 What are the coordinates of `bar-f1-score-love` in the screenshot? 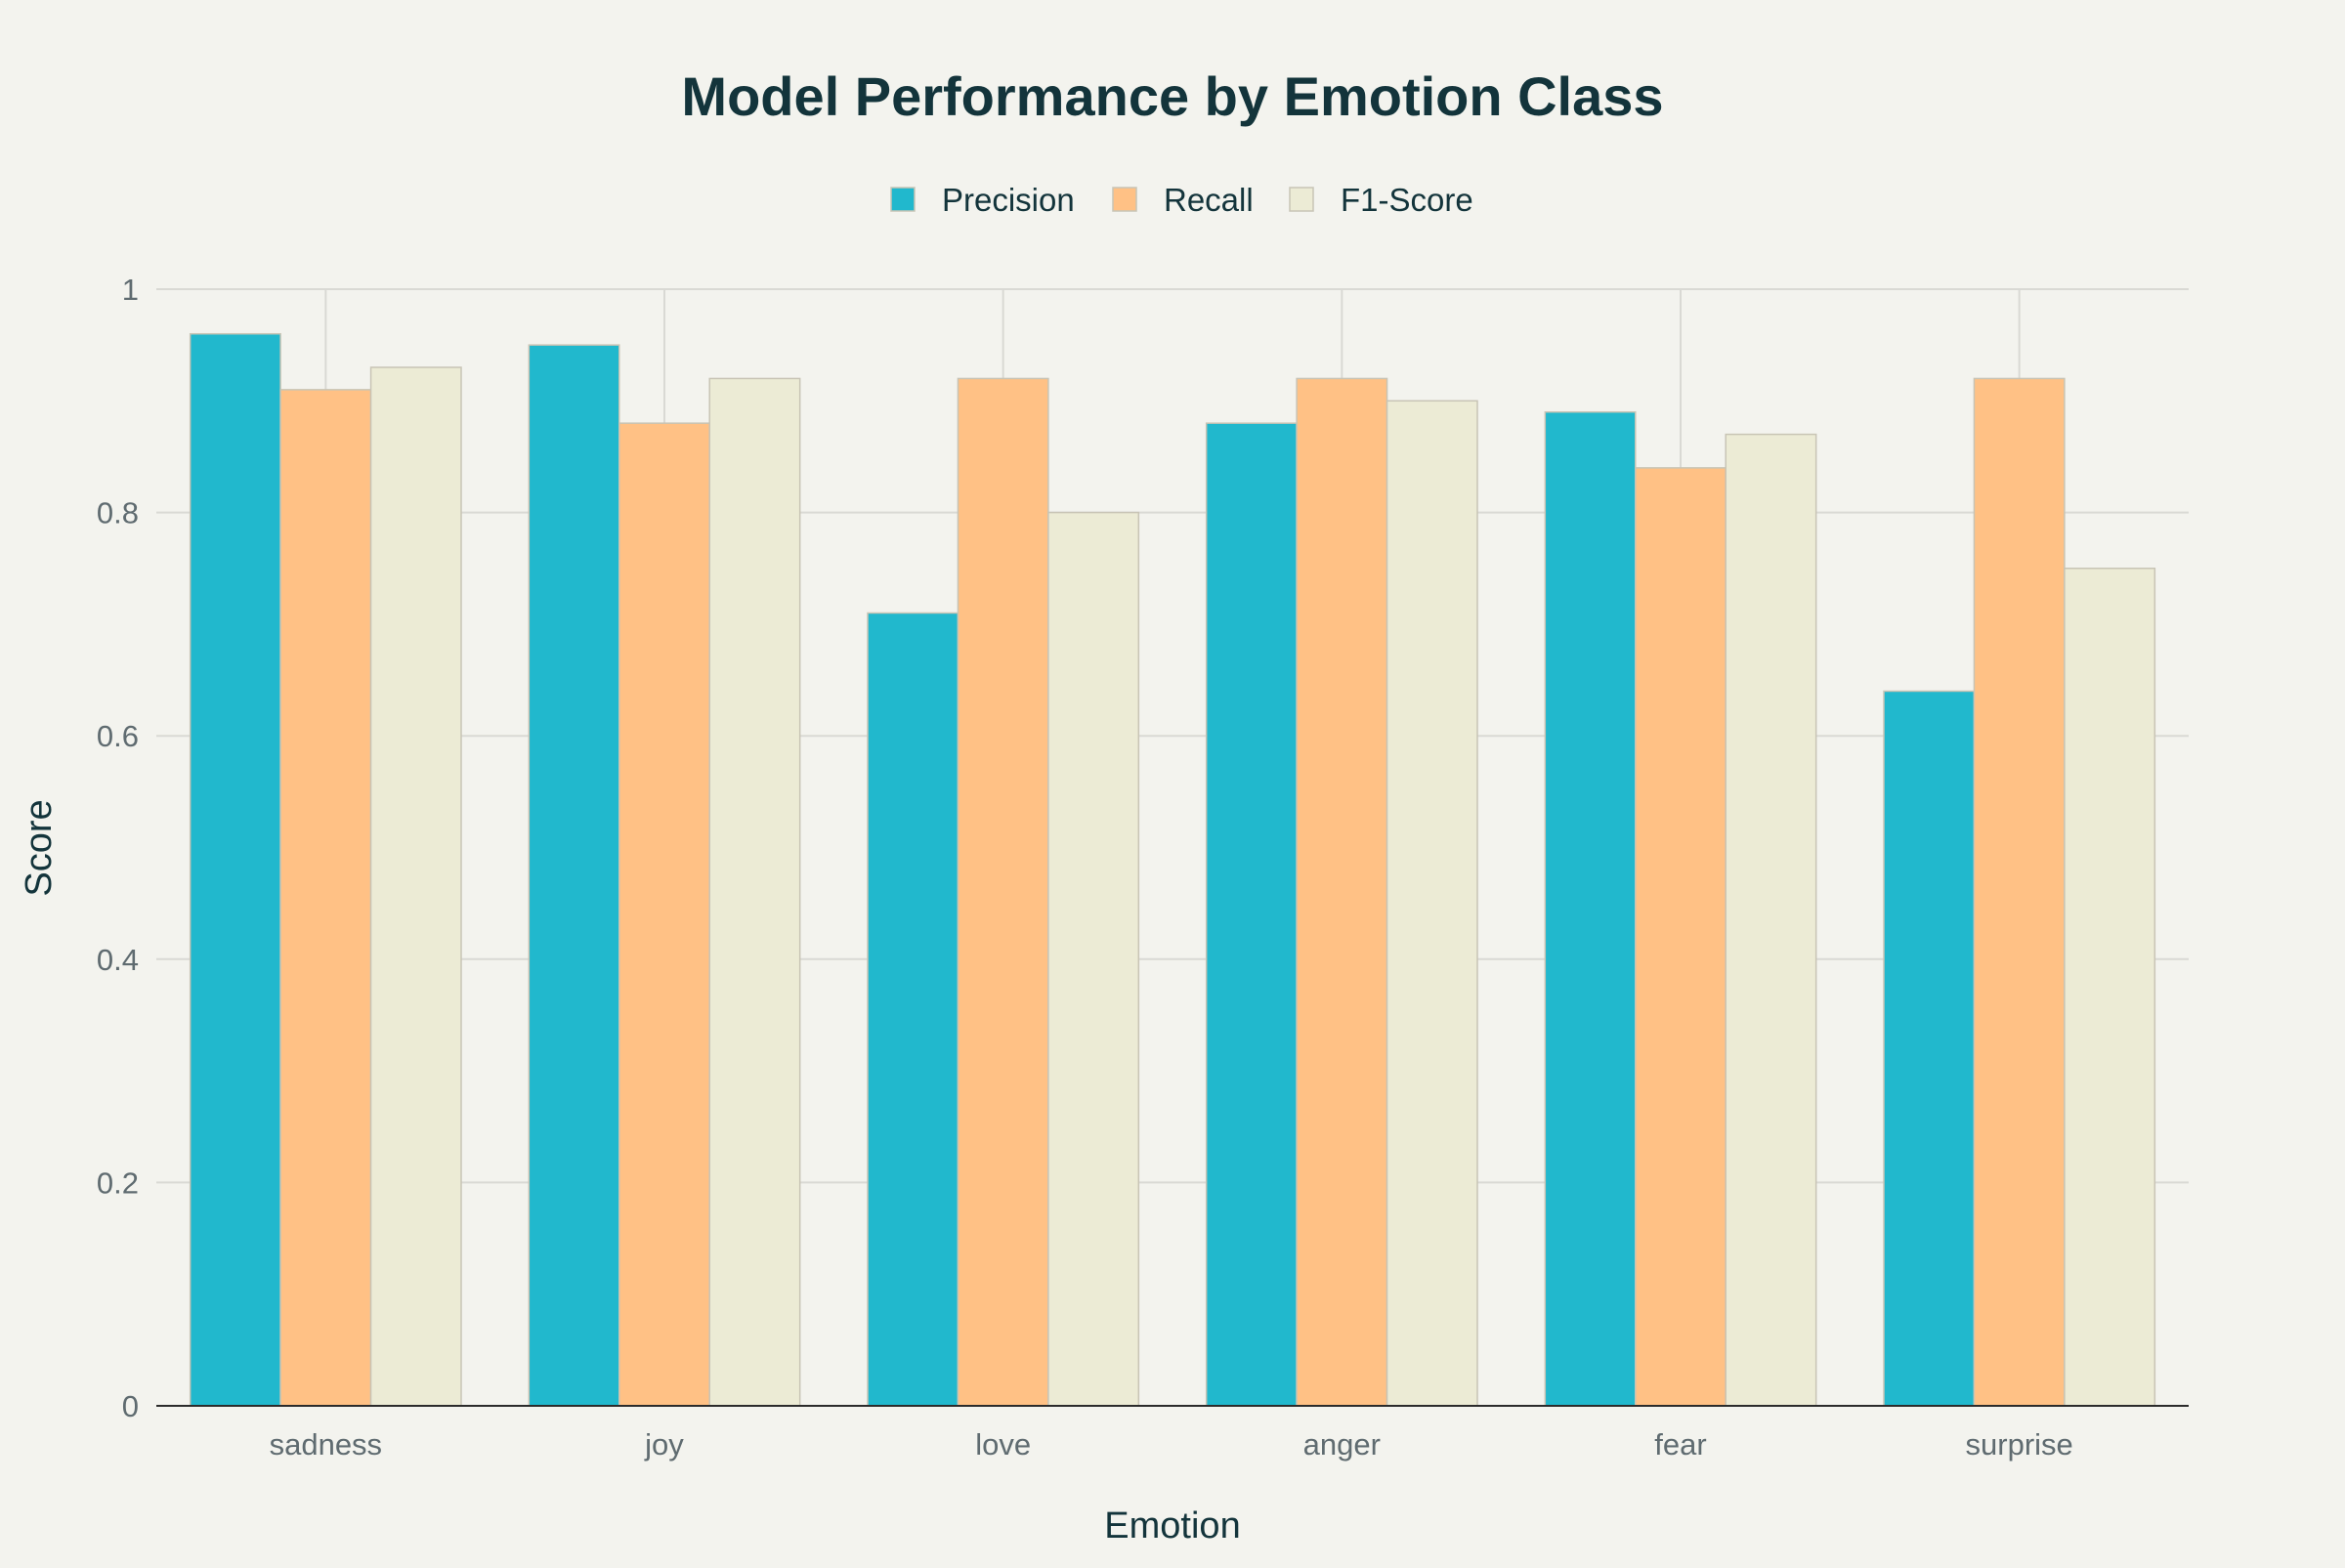 It's located at (1093, 959).